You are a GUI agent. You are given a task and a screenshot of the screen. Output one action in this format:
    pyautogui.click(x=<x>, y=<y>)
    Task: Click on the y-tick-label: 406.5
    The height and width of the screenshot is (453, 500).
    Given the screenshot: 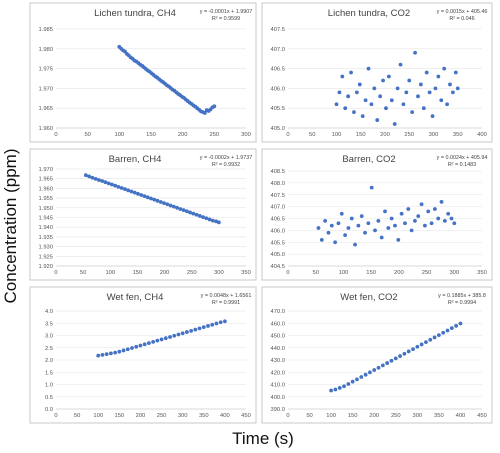 What is the action you would take?
    pyautogui.click(x=277, y=70)
    